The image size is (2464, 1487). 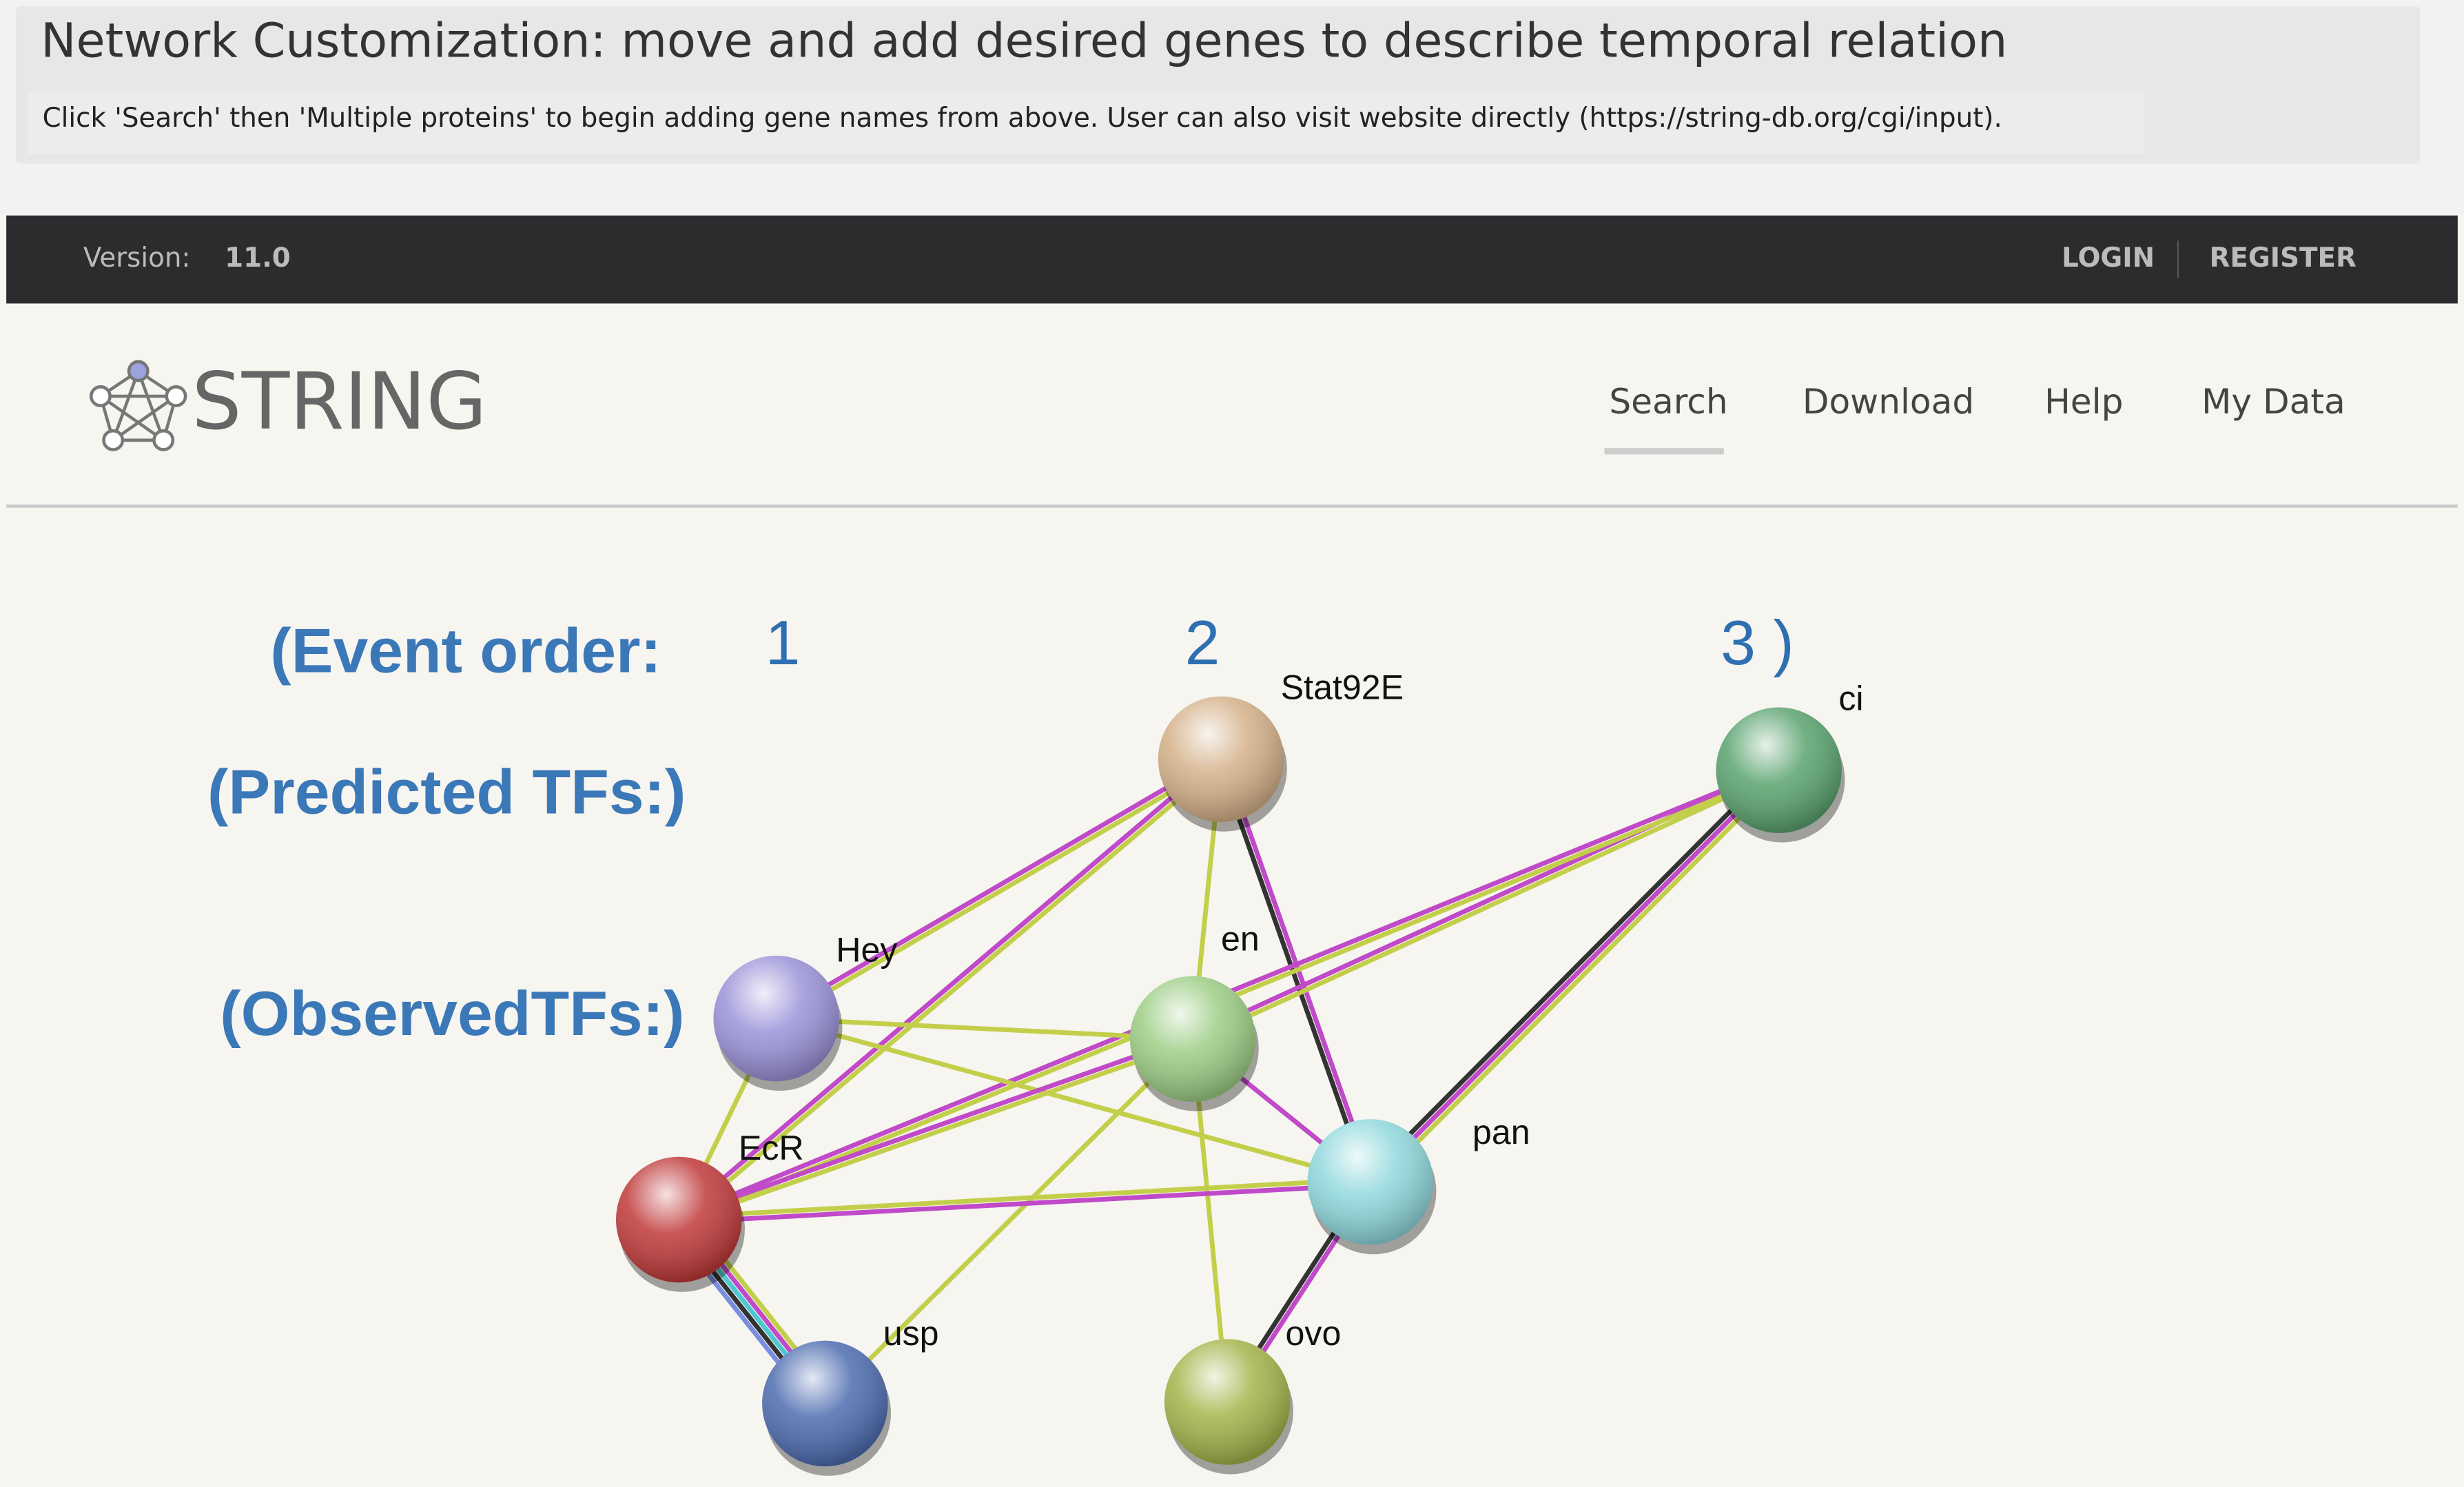 What do you see at coordinates (2273, 401) in the screenshot?
I see `nav-link: My Data` at bounding box center [2273, 401].